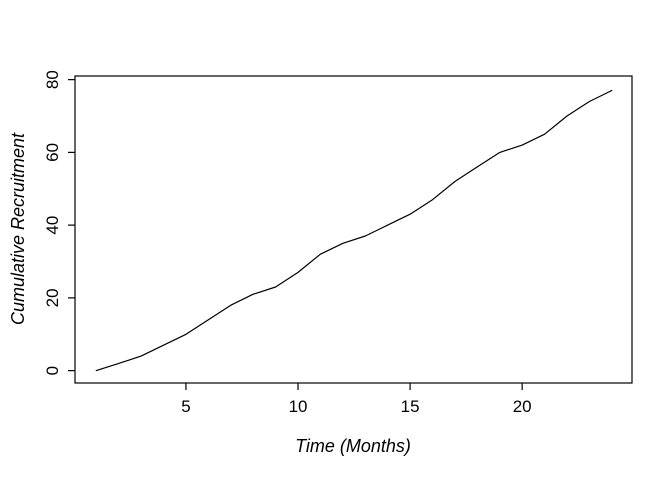 The width and height of the screenshot is (672, 480). What do you see at coordinates (52, 297) in the screenshot?
I see `y-tick-label: 20` at bounding box center [52, 297].